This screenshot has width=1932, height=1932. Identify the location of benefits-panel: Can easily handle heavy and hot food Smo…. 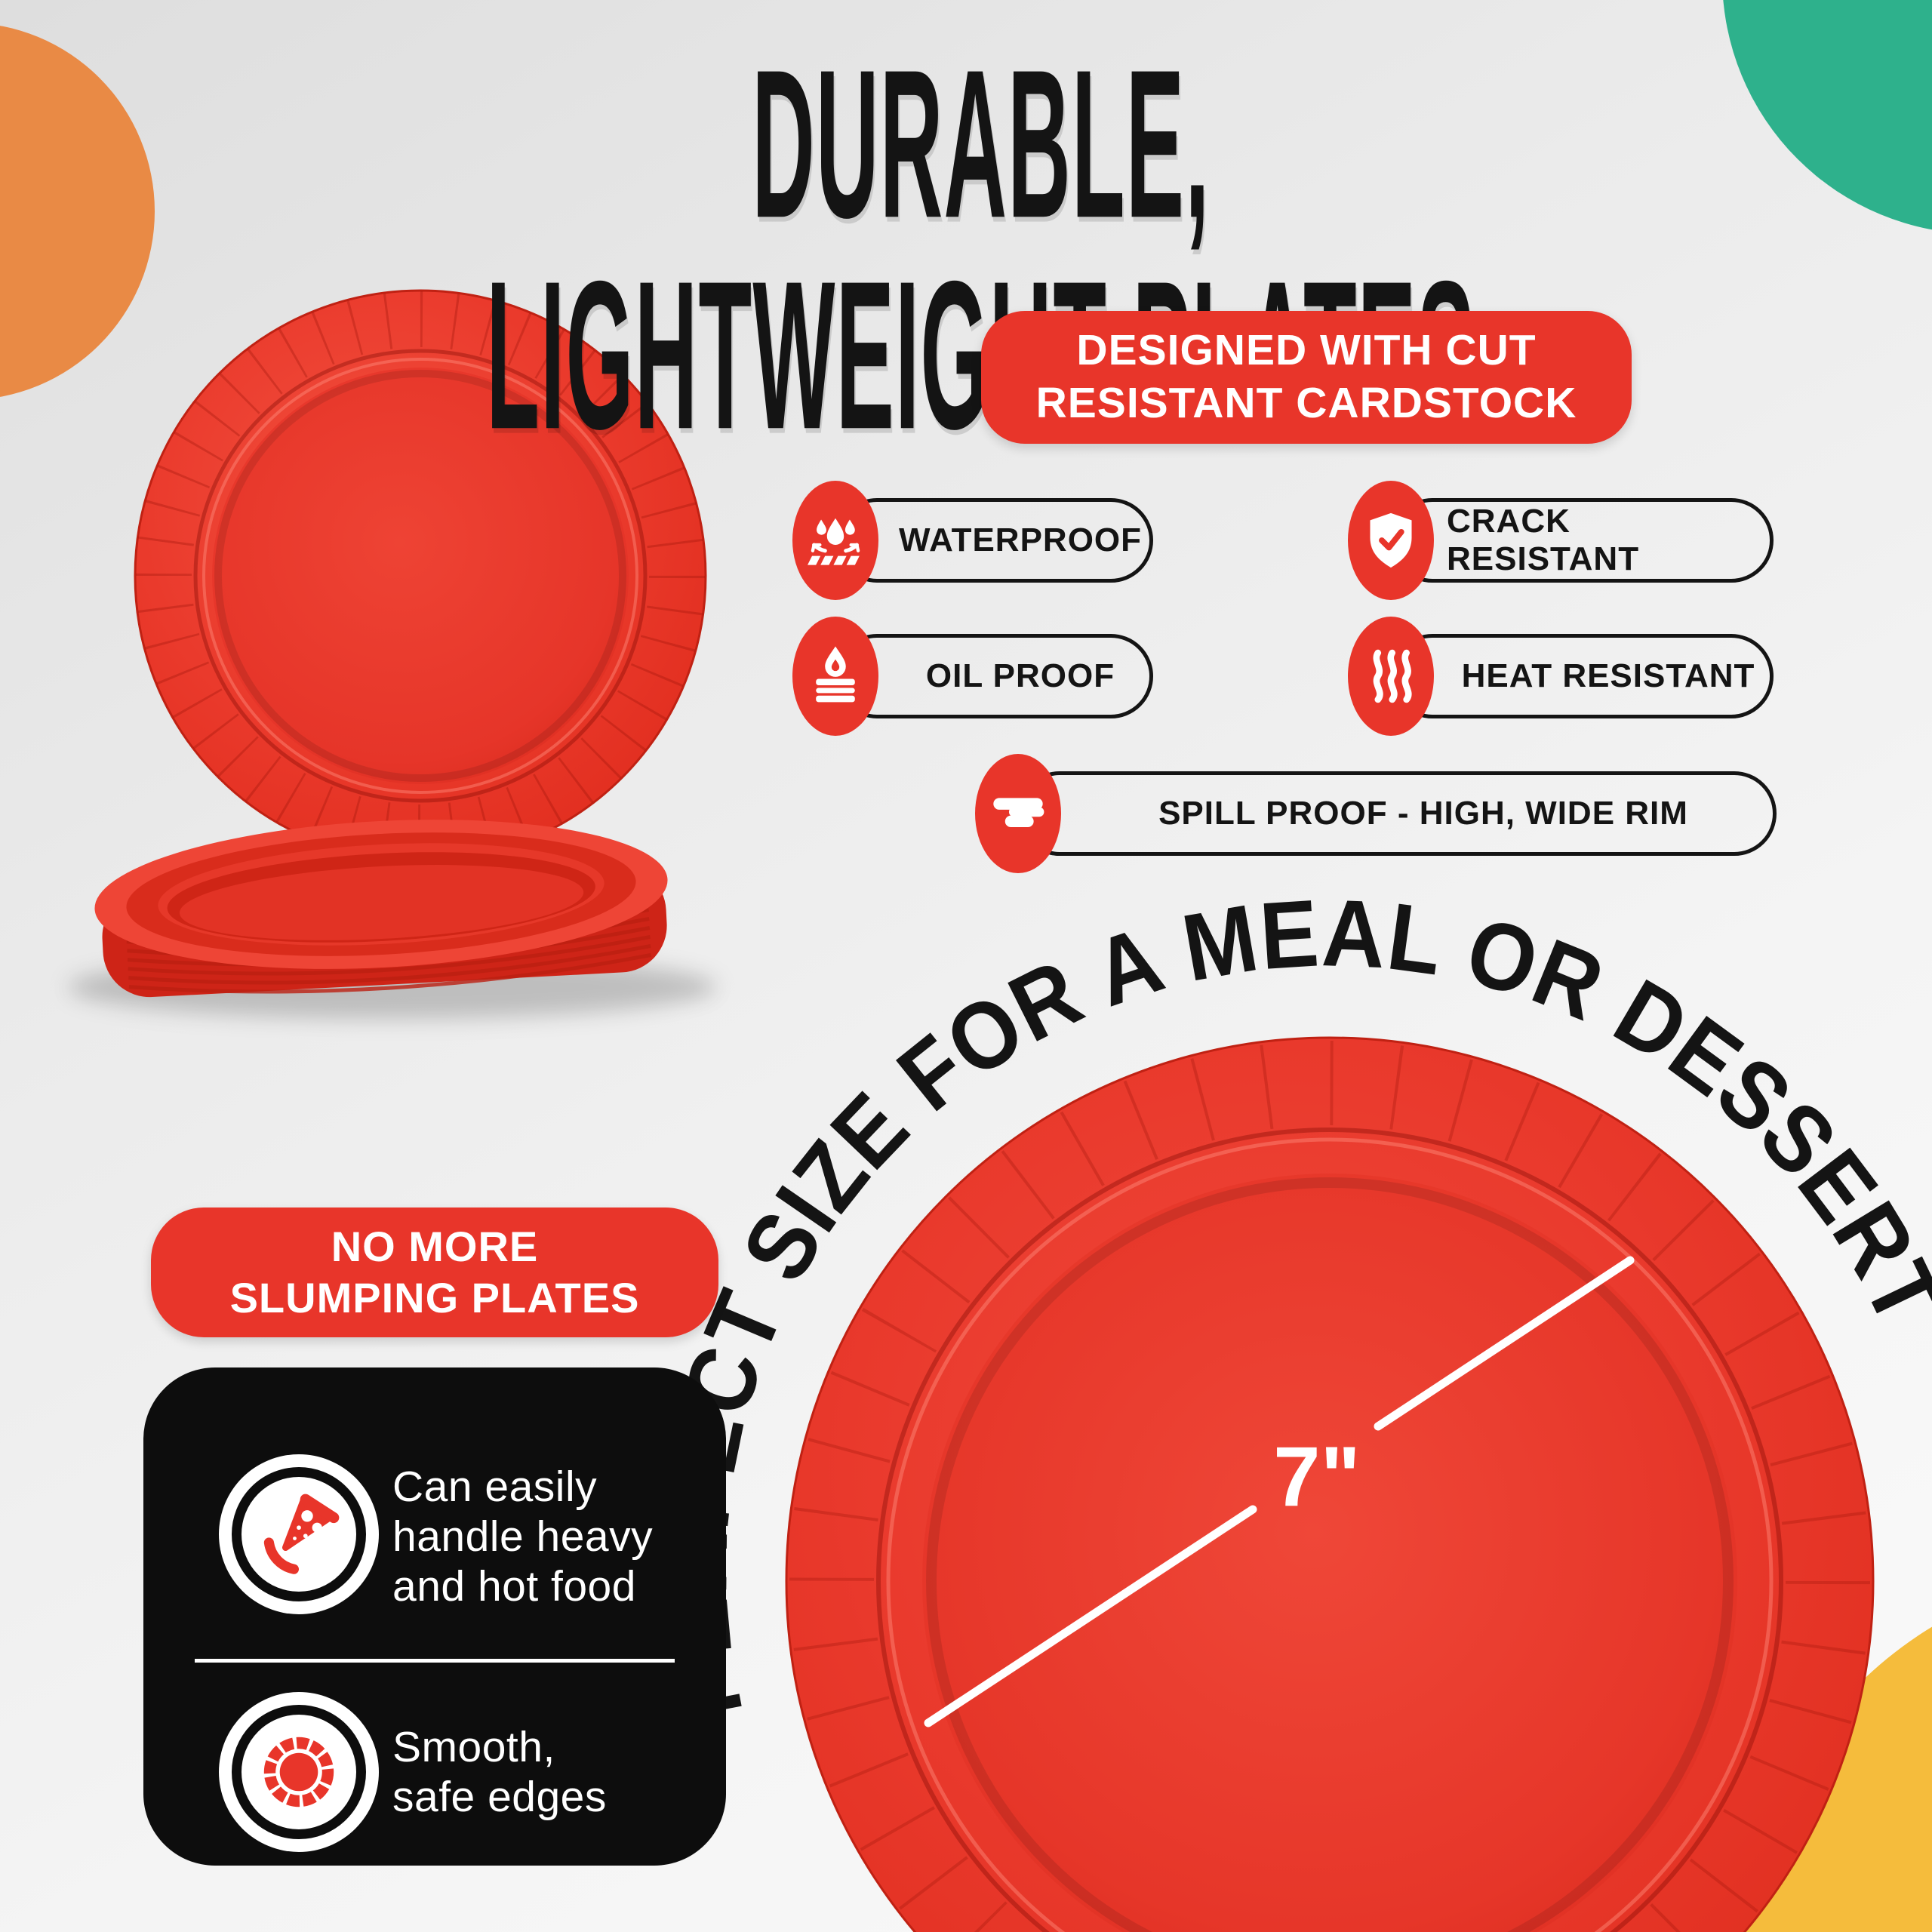
(434, 1616).